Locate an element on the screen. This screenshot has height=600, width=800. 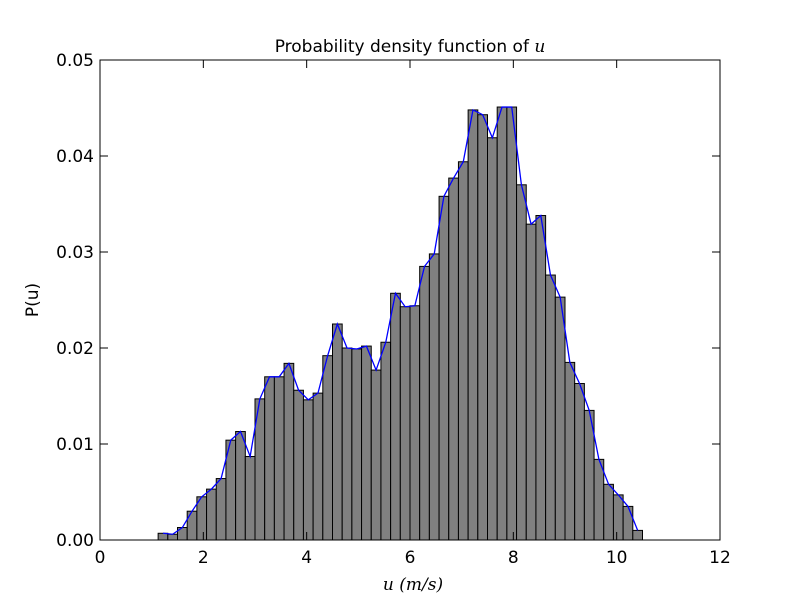
x-tick-label: 0 is located at coordinates (100, 558).